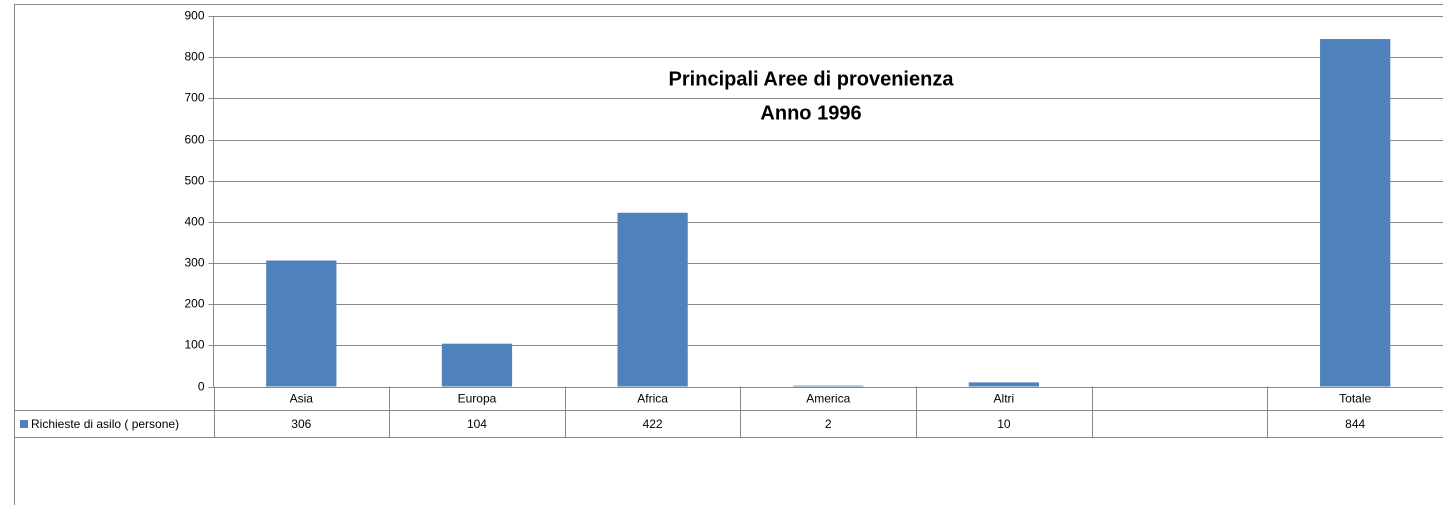  I want to click on table-value: 2, so click(828, 424).